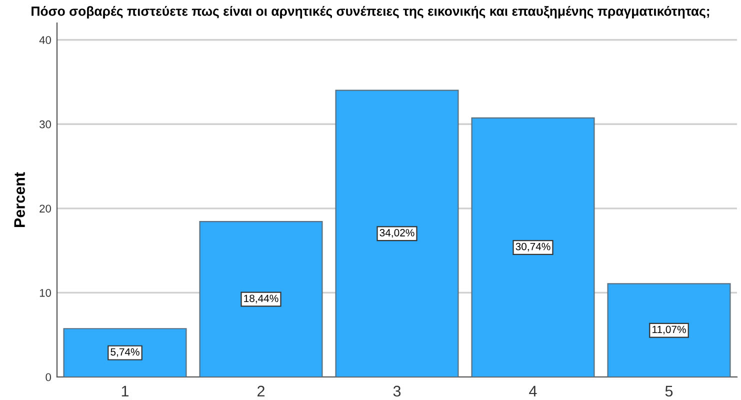 Image resolution: width=741 pixels, height=400 pixels. I want to click on chart-title: Πόσο σοβαρές πιστεύετε πως είναι οι αρνητικές συνέπειες της εικονικής και επαυξημένης πραγματικότητας;, so click(371, 12).